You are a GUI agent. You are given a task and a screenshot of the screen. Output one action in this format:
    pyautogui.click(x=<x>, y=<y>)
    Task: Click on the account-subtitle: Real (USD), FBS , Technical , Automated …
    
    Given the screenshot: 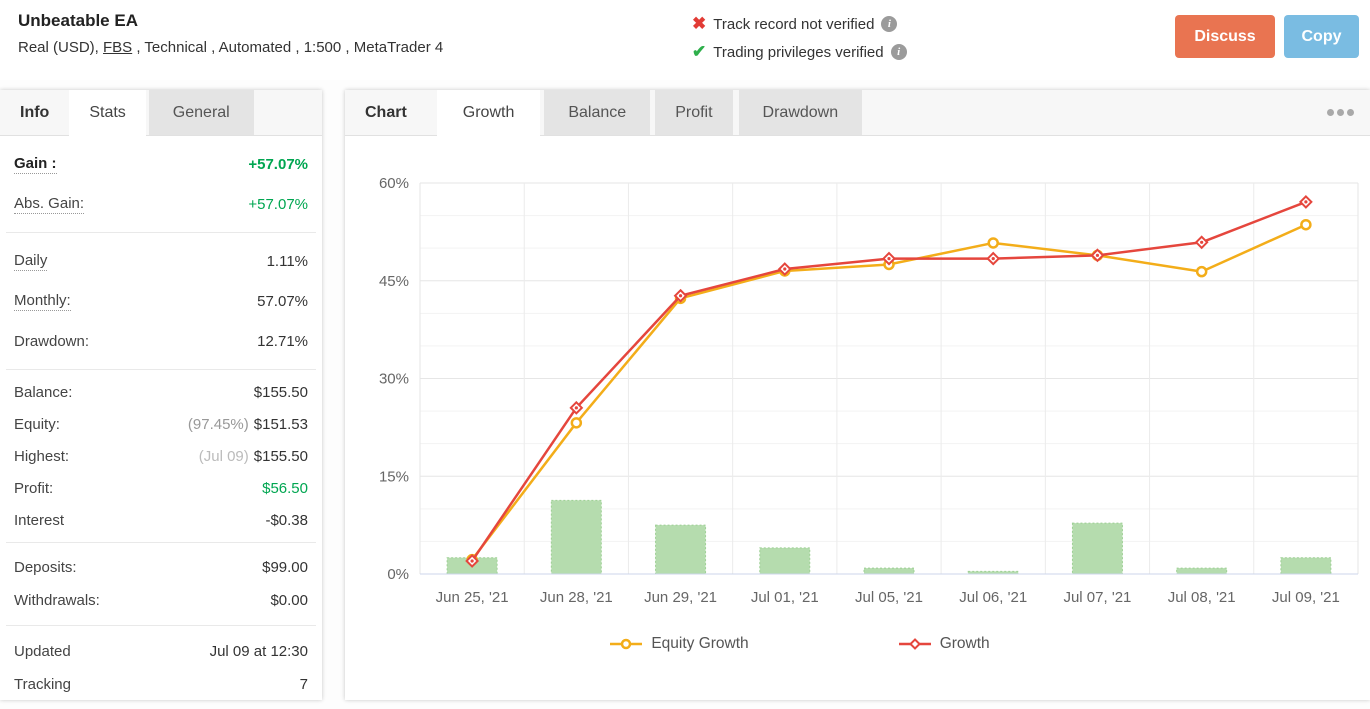 What is the action you would take?
    pyautogui.click(x=230, y=47)
    